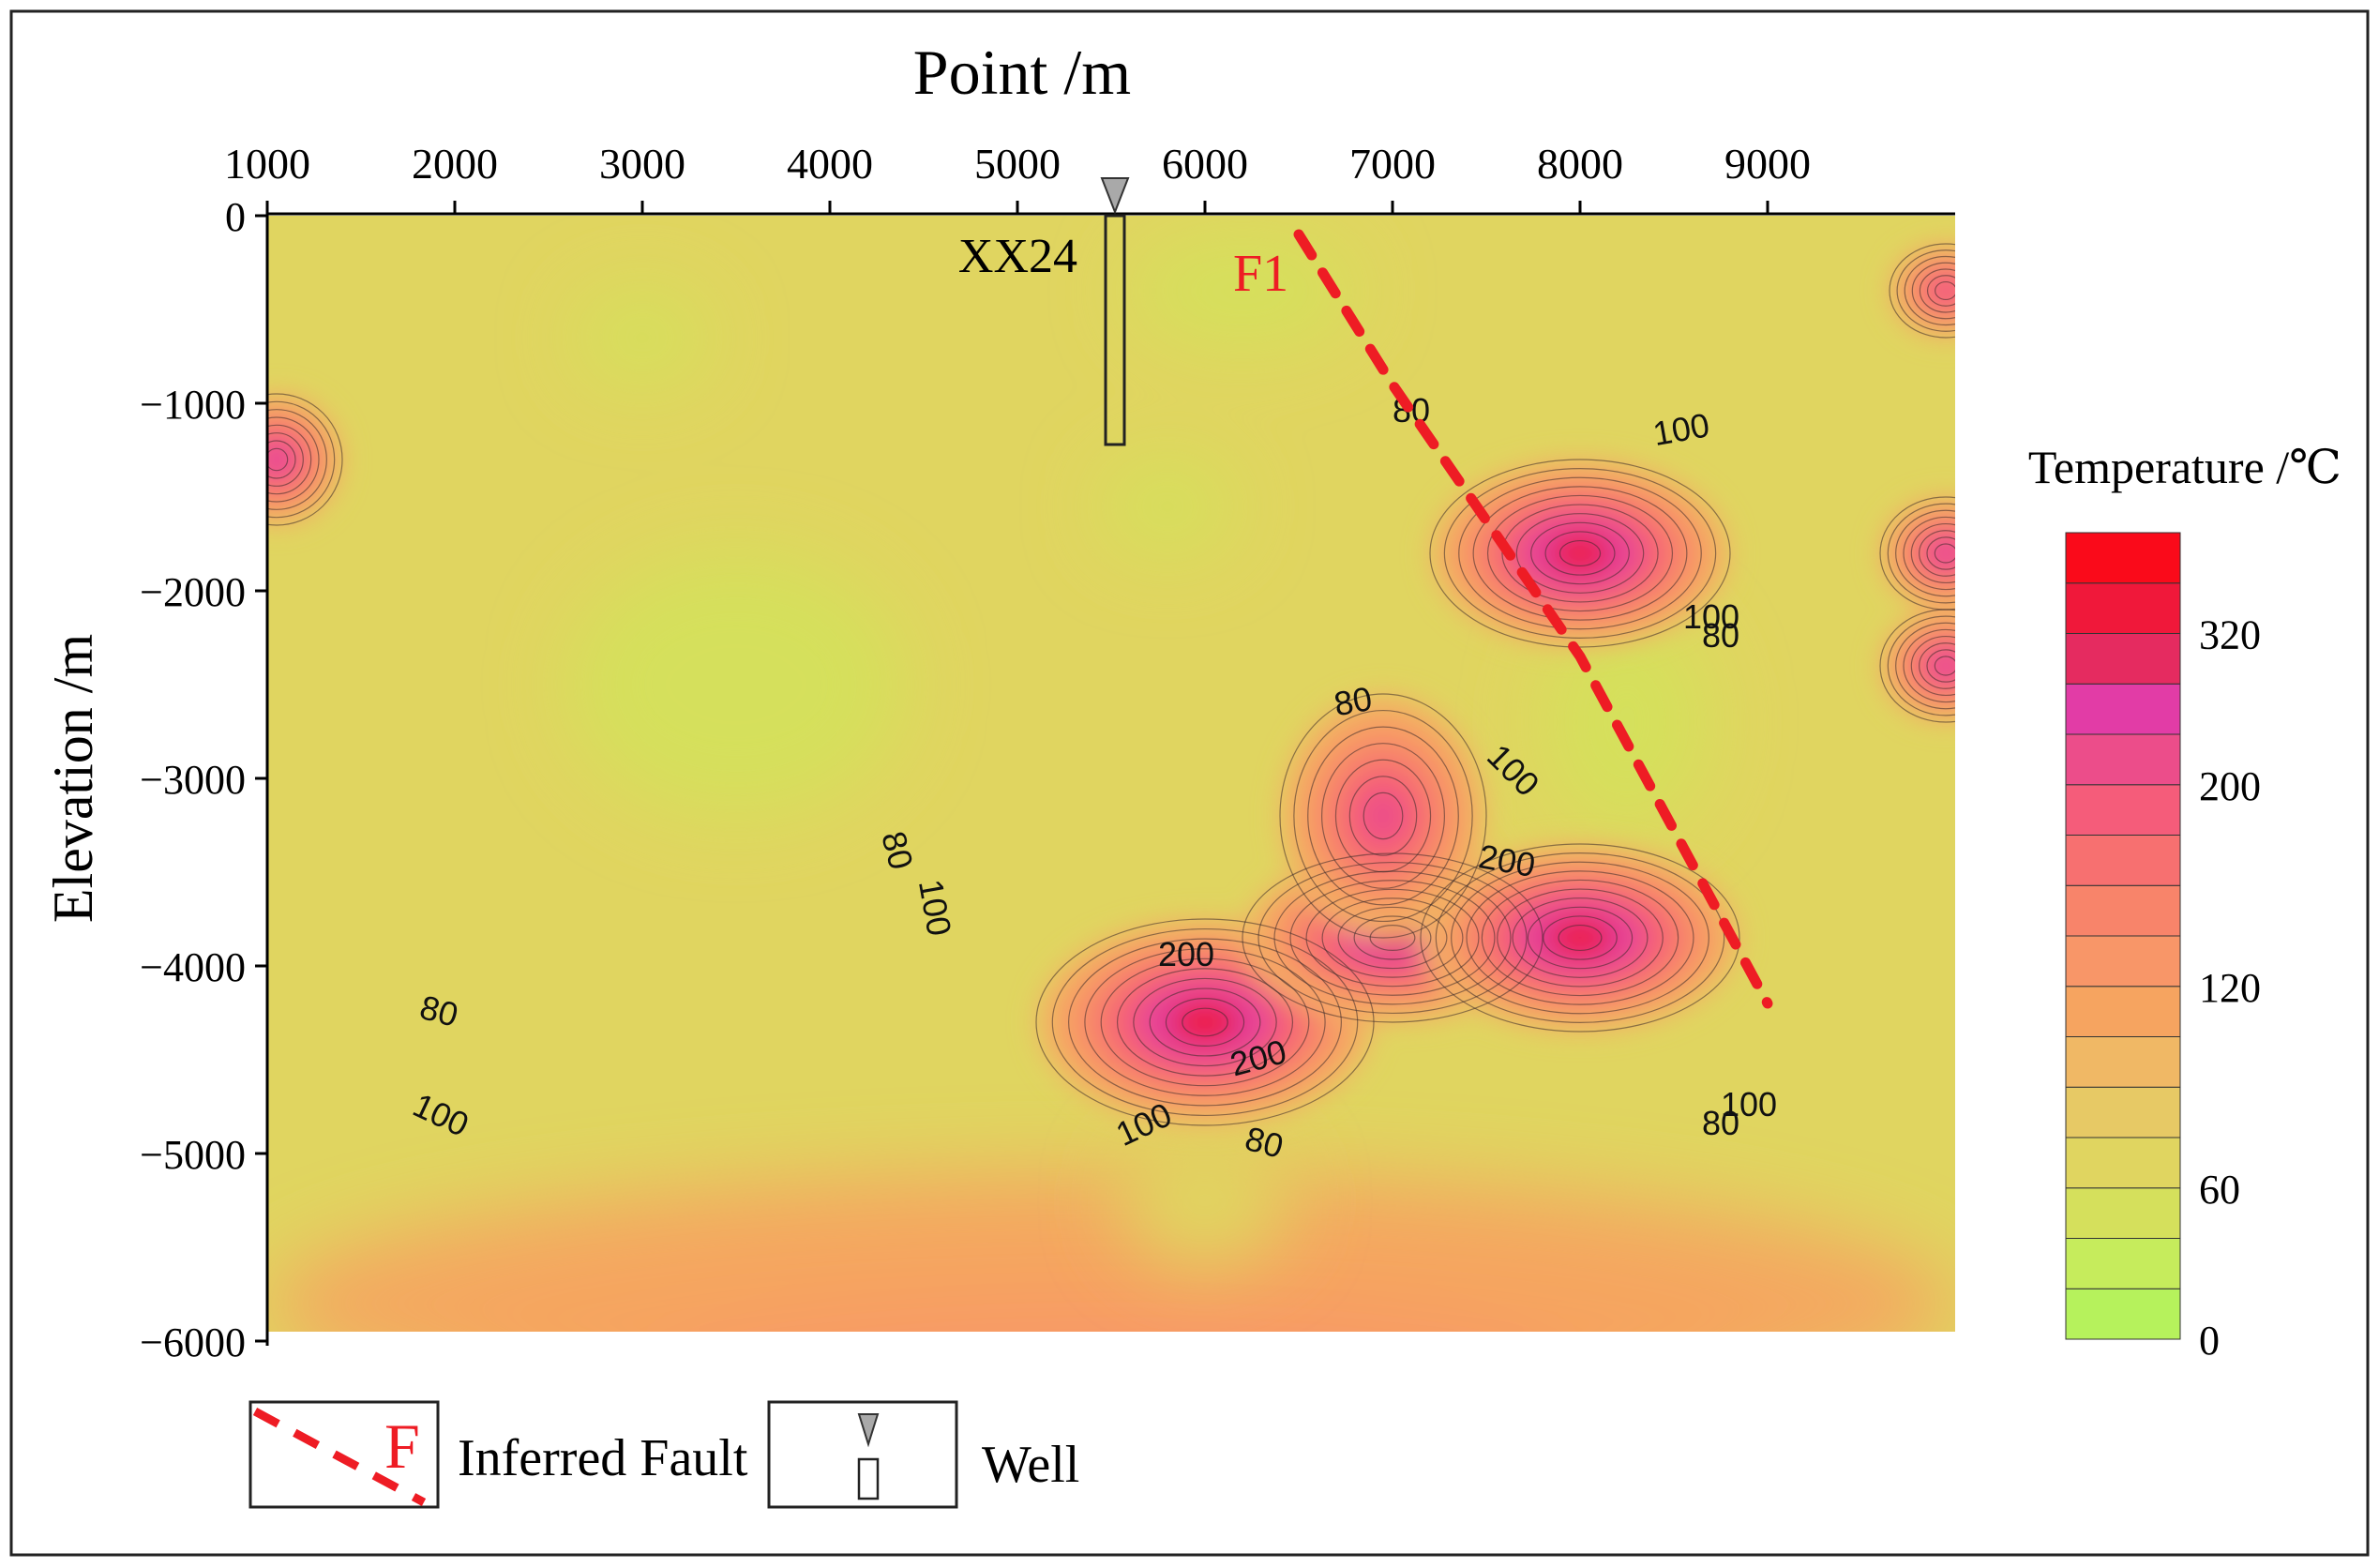  Describe the element at coordinates (1767, 164) in the screenshot. I see `x-tick-label: 9000` at that location.